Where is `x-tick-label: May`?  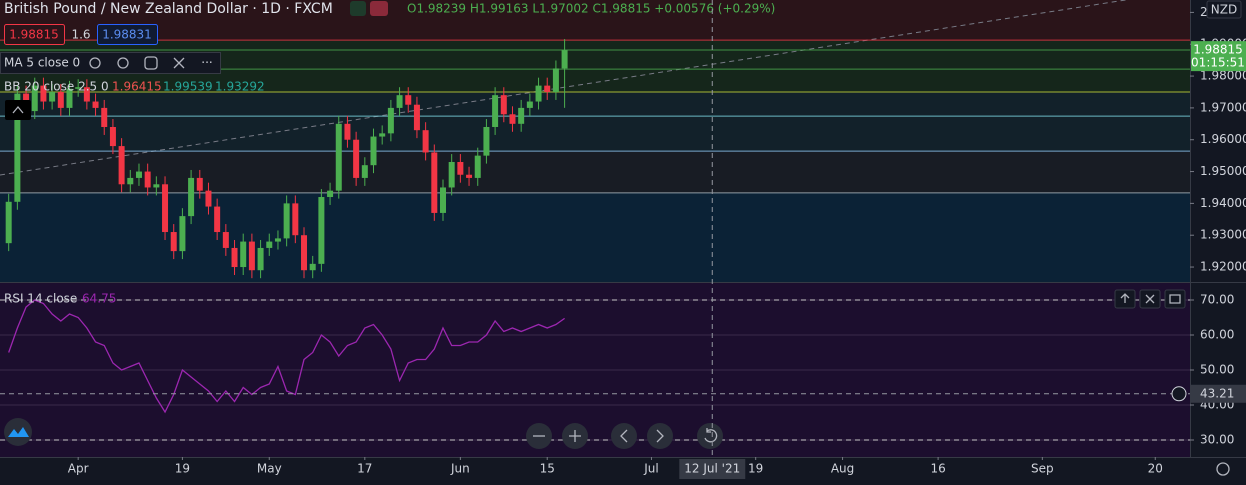
x-tick-label: May is located at coordinates (269, 469).